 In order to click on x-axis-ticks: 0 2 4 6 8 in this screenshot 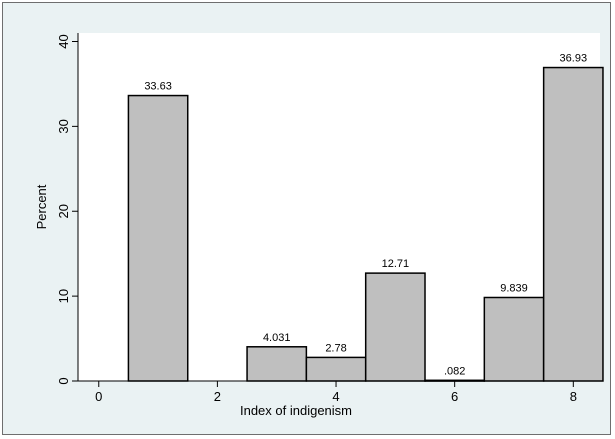, I will do `click(336, 392)`.